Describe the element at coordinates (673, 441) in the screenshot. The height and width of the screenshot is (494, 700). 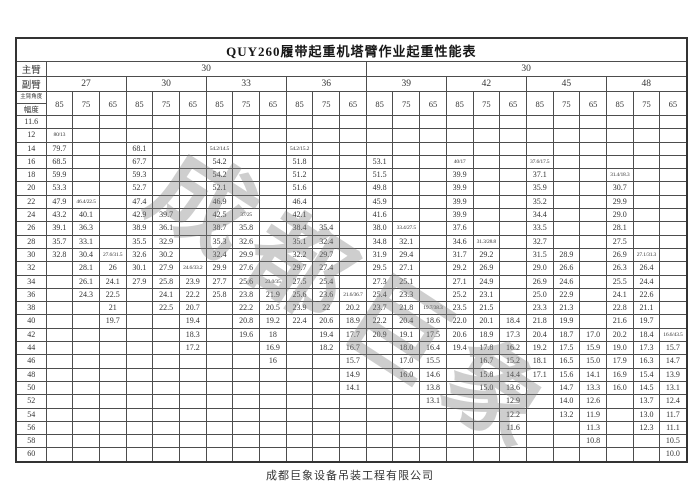
I see `load-cell: 10.5` at that location.